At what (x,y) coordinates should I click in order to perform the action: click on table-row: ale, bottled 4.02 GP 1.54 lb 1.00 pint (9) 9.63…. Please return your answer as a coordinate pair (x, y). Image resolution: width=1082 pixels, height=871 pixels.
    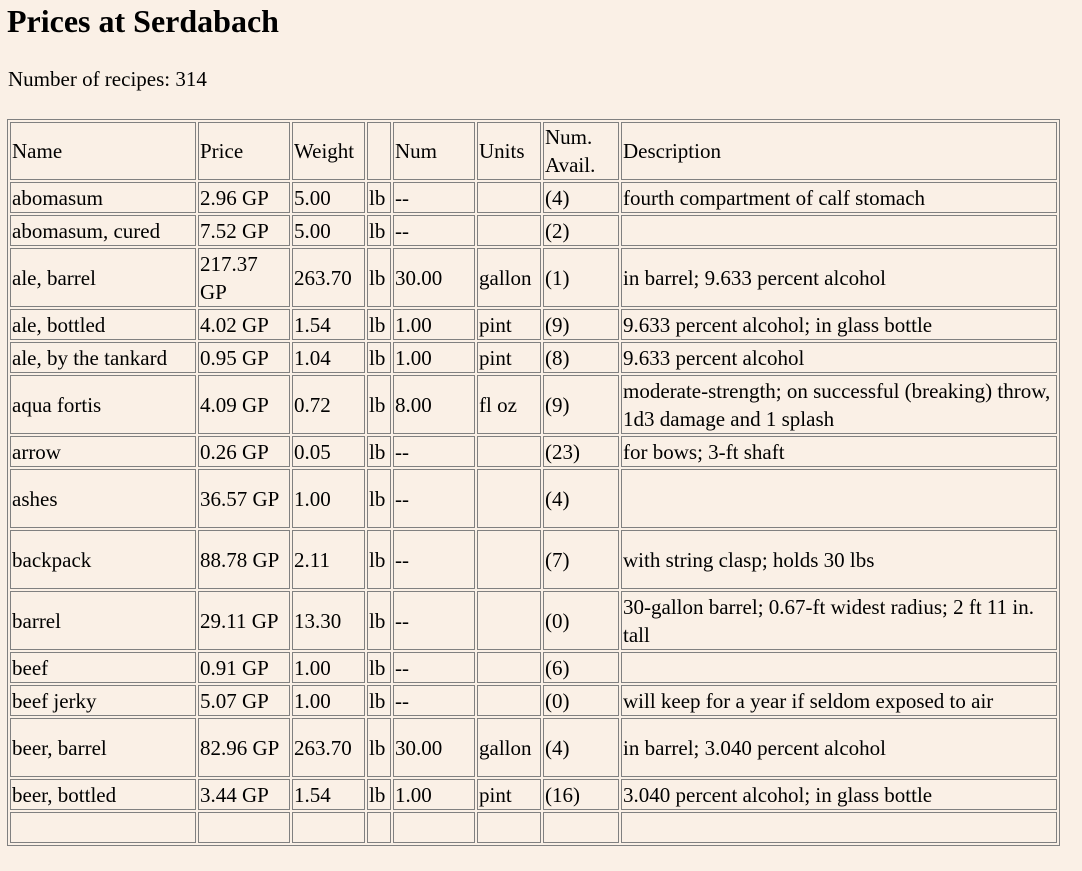
    Looking at the image, I should click on (533, 324).